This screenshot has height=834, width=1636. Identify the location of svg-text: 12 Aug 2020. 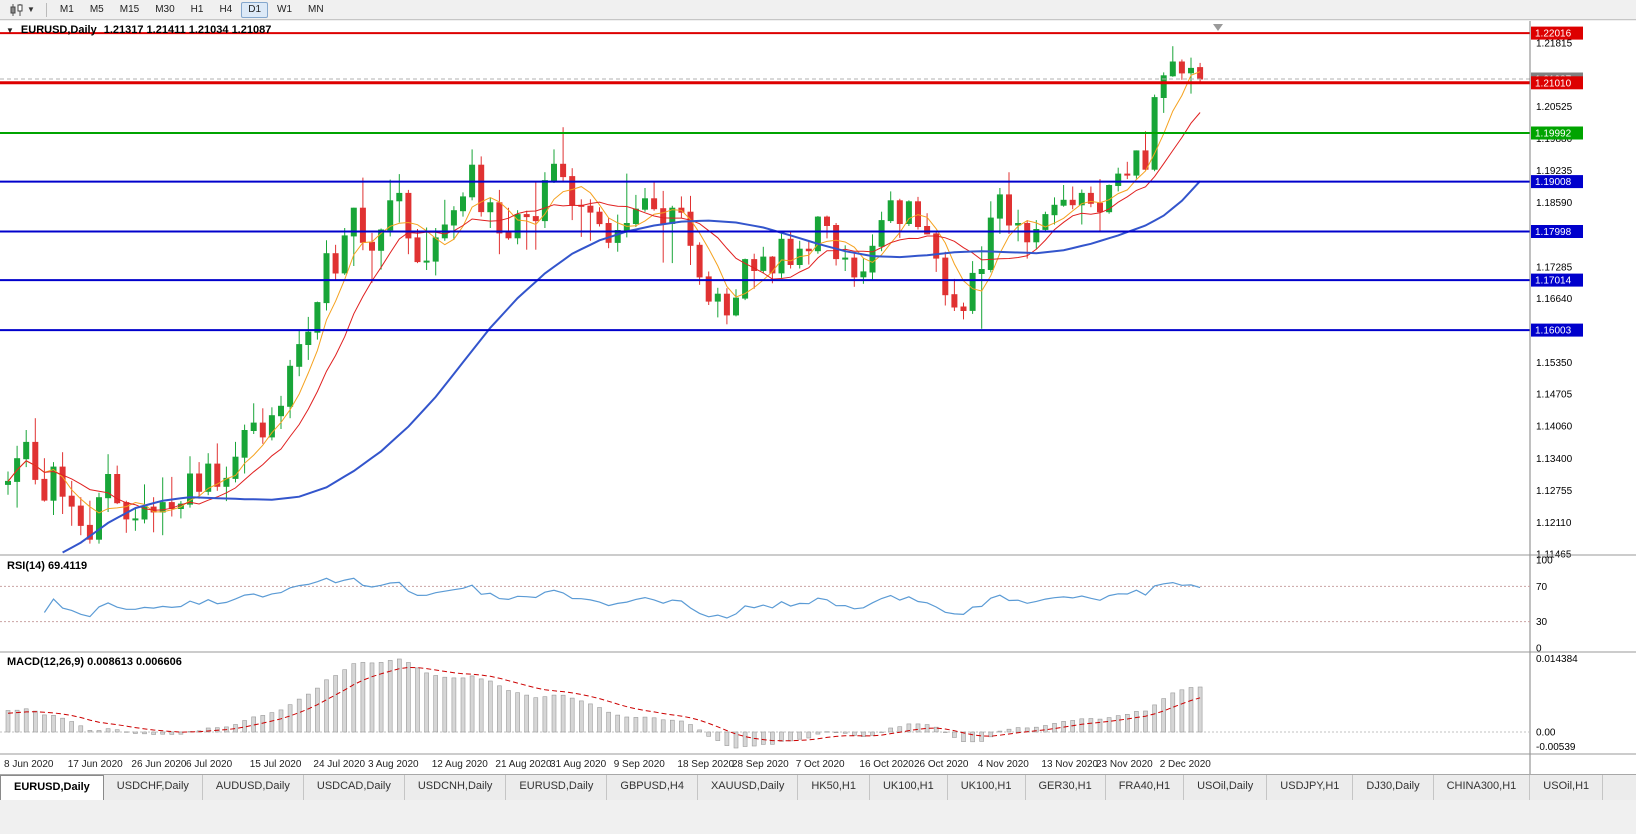
(460, 764).